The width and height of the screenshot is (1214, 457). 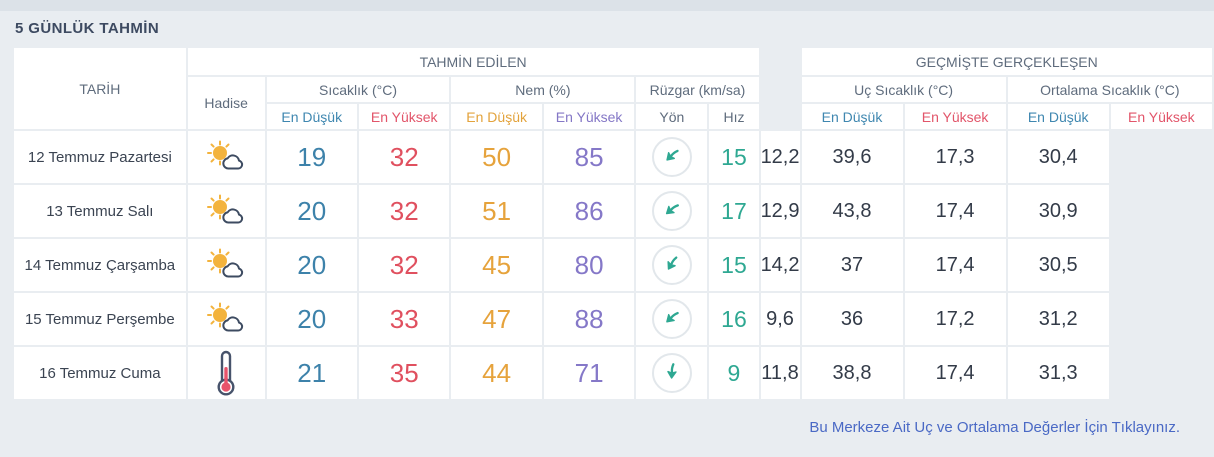 I want to click on uc-max-cell: 37, so click(x=852, y=265).